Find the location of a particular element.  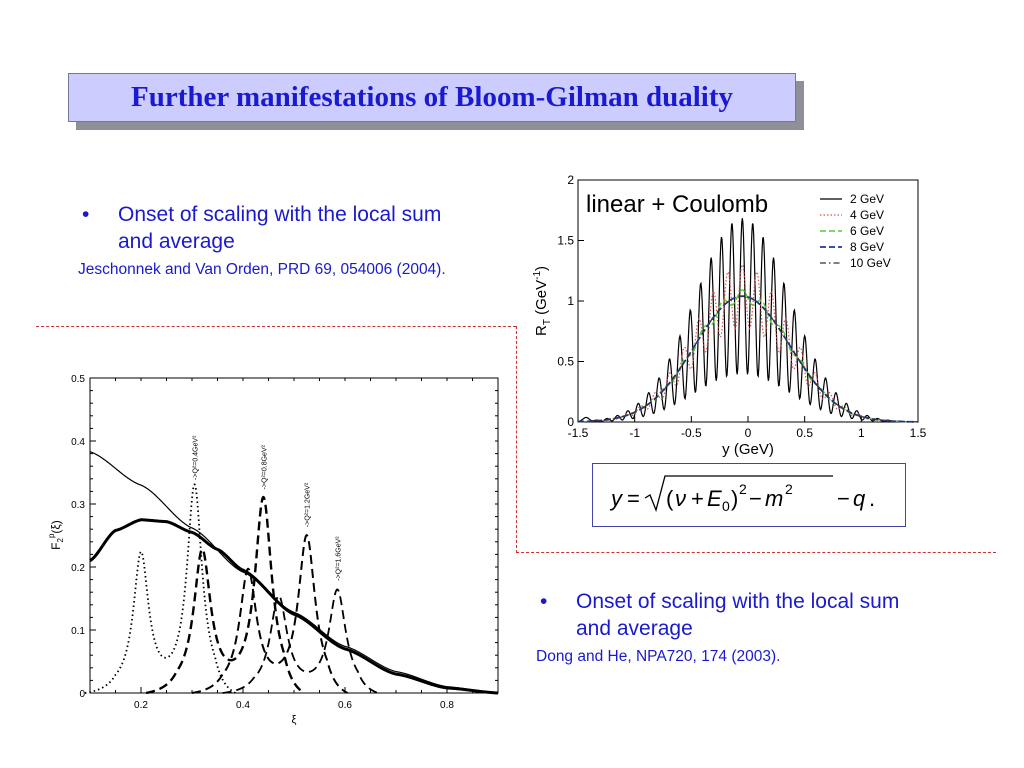

rt-xlabel: y (GeV) is located at coordinates (748, 449).